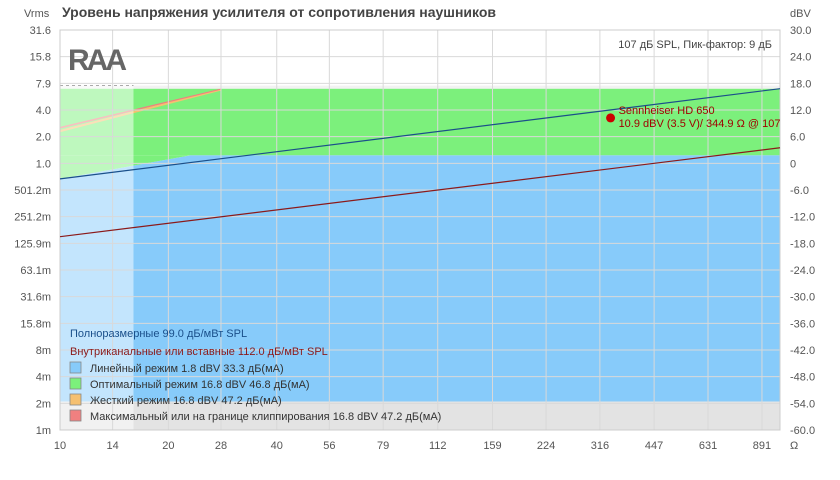  Describe the element at coordinates (802, 298) in the screenshot. I see `right-tick-label: -30.0` at that location.